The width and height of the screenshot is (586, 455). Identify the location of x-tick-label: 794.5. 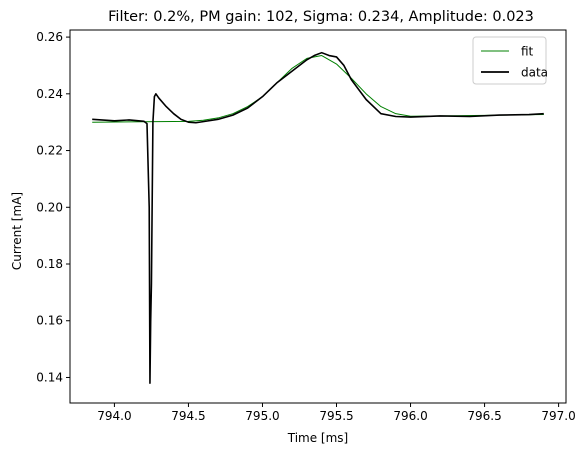
(188, 416).